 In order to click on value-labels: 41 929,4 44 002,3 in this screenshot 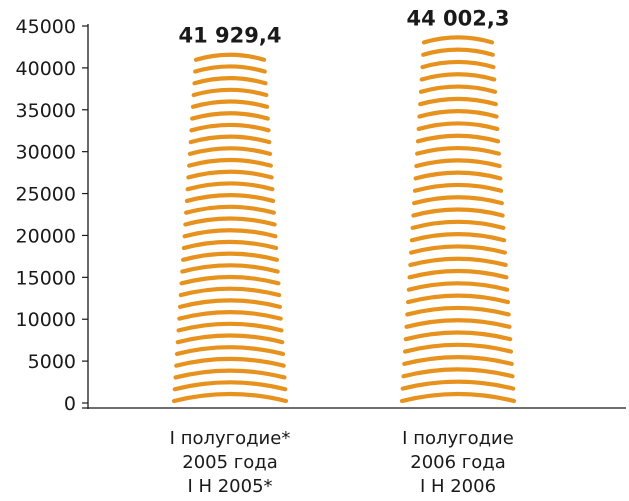, I will do `click(344, 26)`.